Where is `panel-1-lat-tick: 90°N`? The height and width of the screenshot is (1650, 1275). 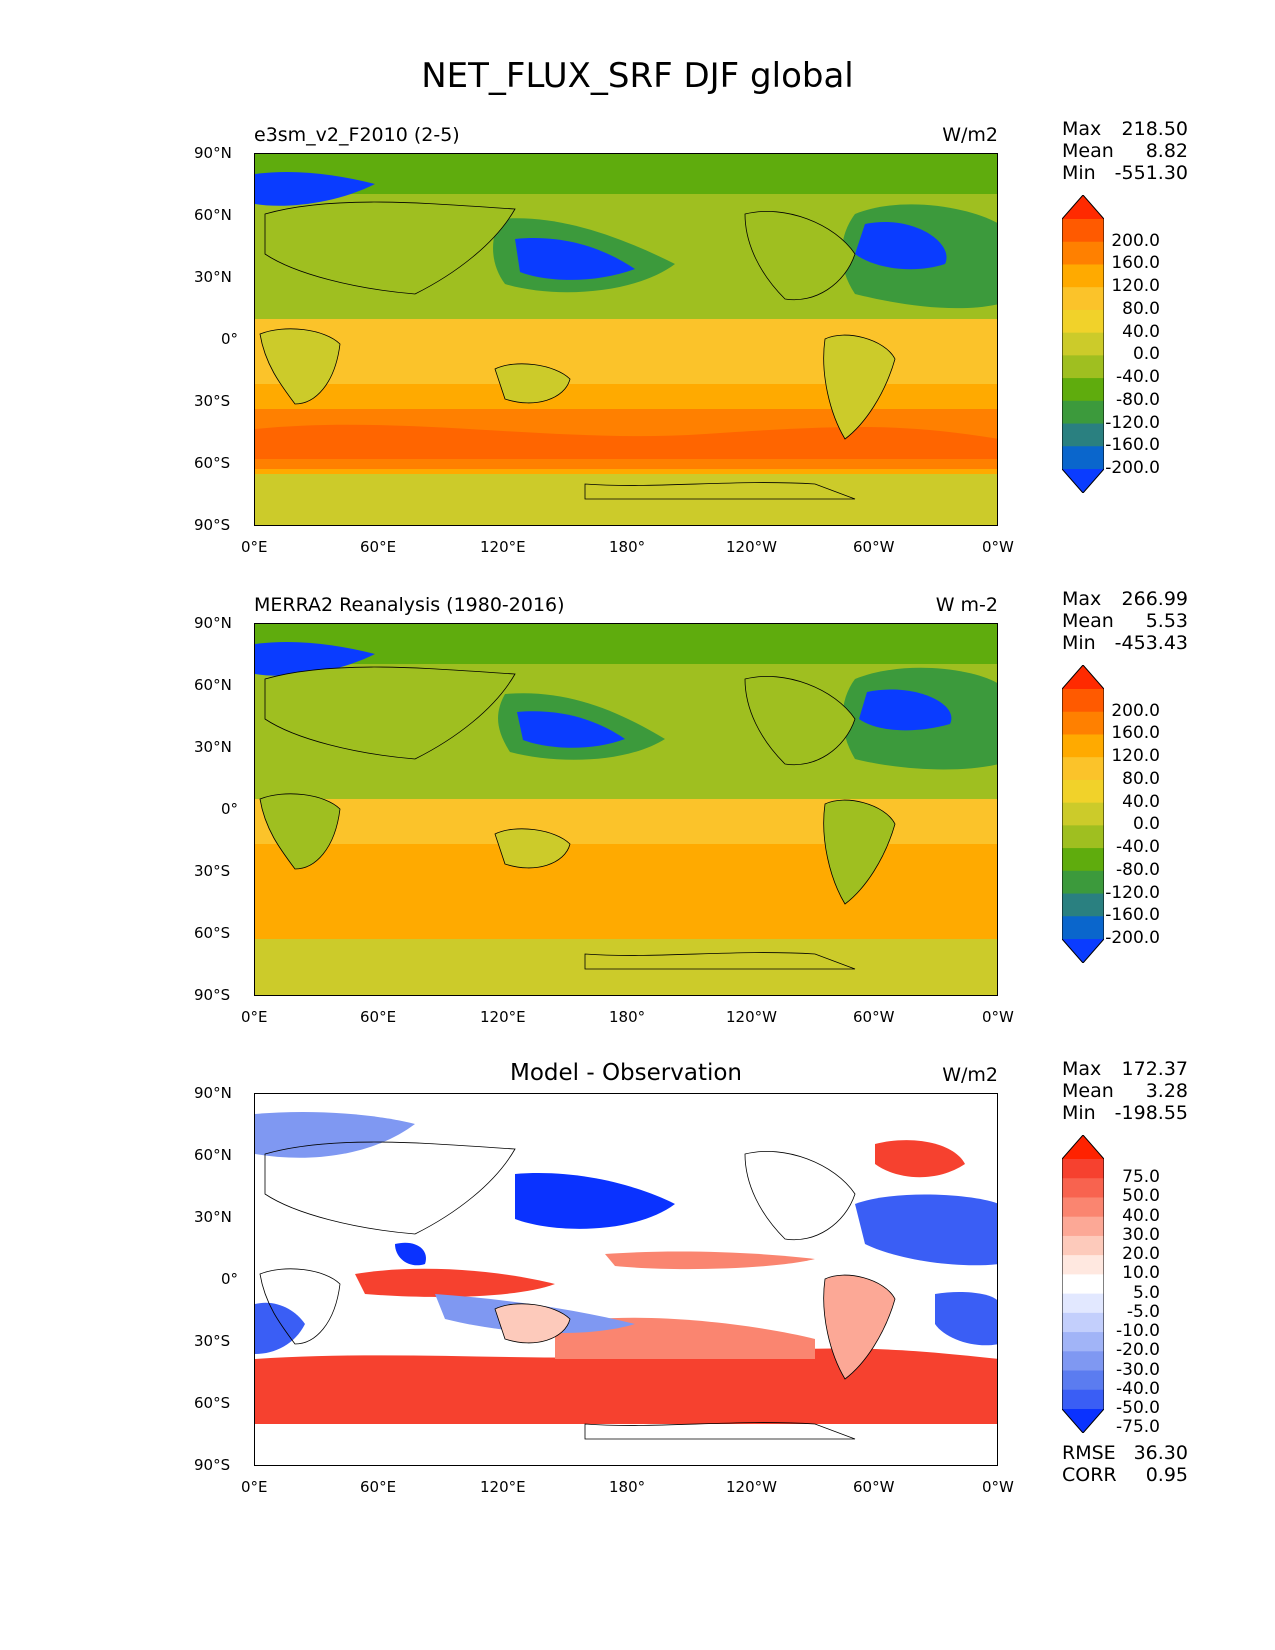 panel-1-lat-tick: 90°N is located at coordinates (213, 153).